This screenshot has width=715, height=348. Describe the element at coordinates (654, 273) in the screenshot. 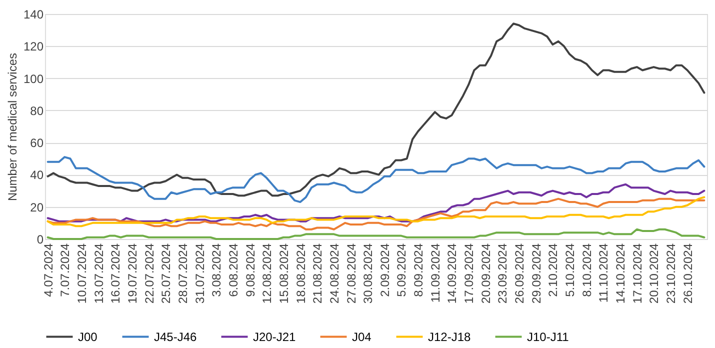

I see `x-tick-label: 20.10.2024` at that location.